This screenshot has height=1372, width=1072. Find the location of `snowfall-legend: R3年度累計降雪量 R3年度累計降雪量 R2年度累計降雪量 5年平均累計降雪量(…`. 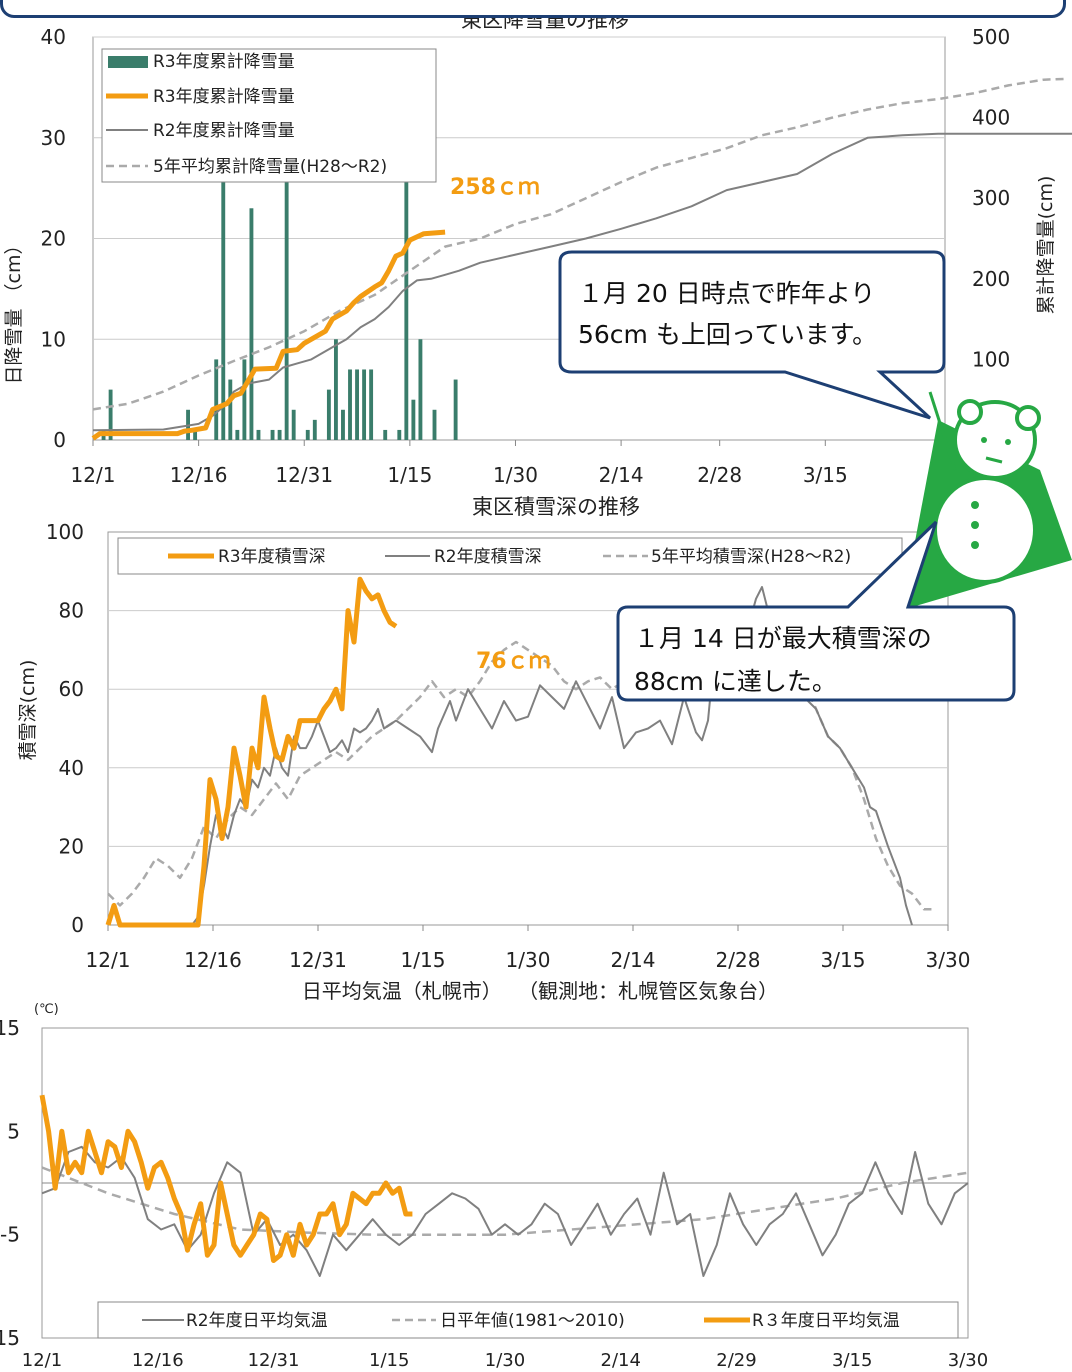

snowfall-legend: R3年度累計降雪量 R3年度累計降雪量 R2年度累計降雪量 5年平均累計降雪量(… is located at coordinates (269, 115).